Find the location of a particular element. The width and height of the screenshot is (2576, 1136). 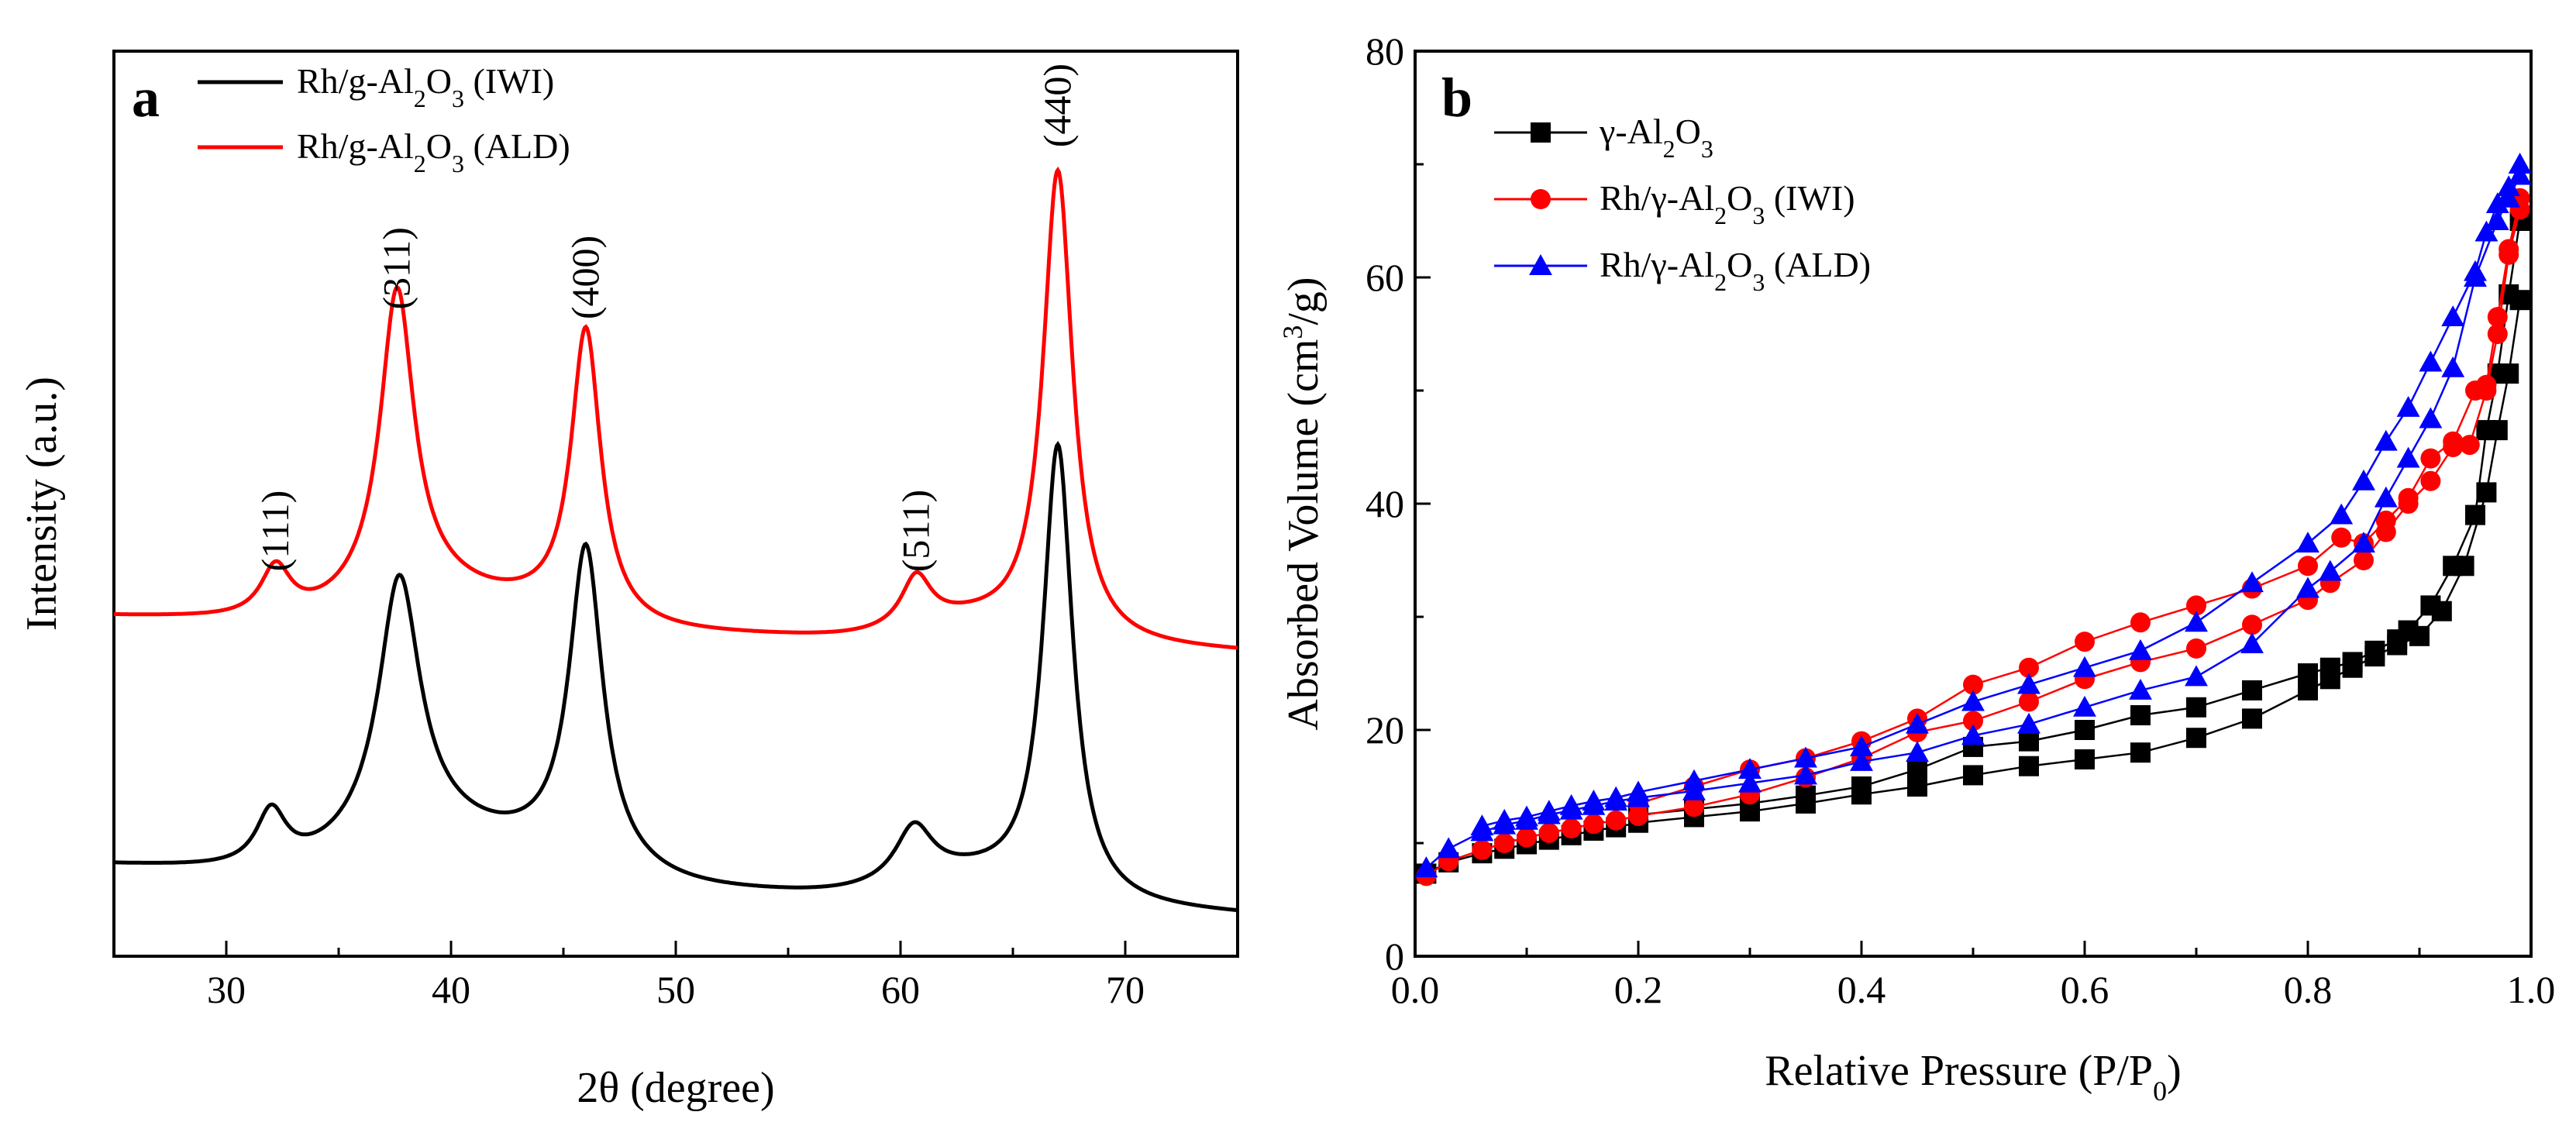

panel-b-y-tick-label: 20 is located at coordinates (1384, 730).